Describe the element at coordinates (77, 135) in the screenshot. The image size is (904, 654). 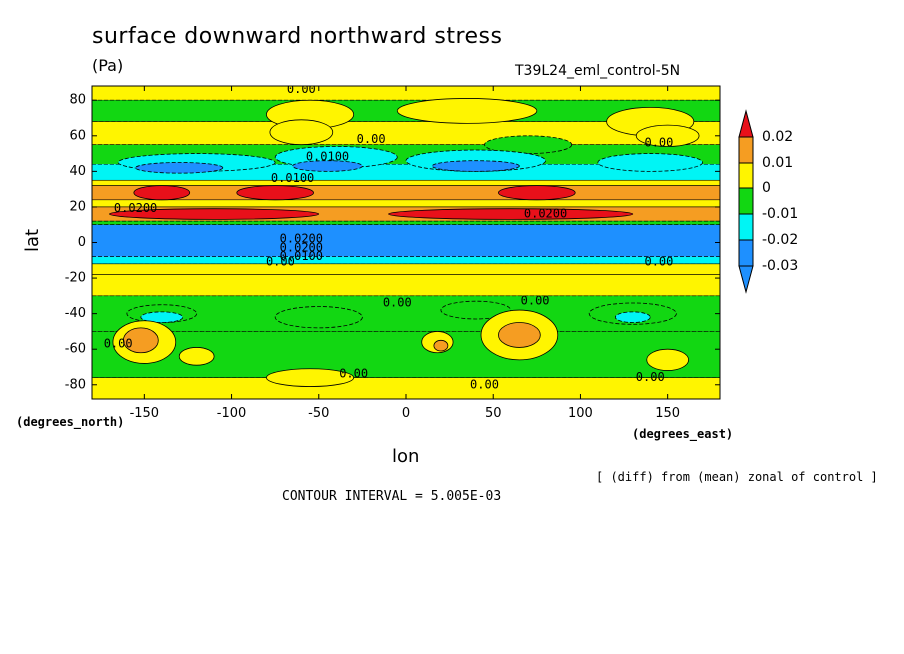
I see `y-tick-label-1: 60` at that location.